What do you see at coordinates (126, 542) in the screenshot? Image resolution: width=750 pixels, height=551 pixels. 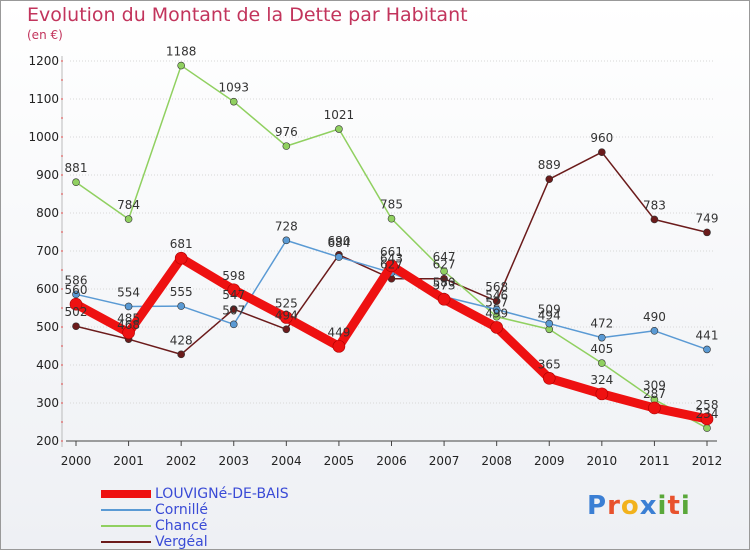 I see `legend-swatch-vergeal` at bounding box center [126, 542].